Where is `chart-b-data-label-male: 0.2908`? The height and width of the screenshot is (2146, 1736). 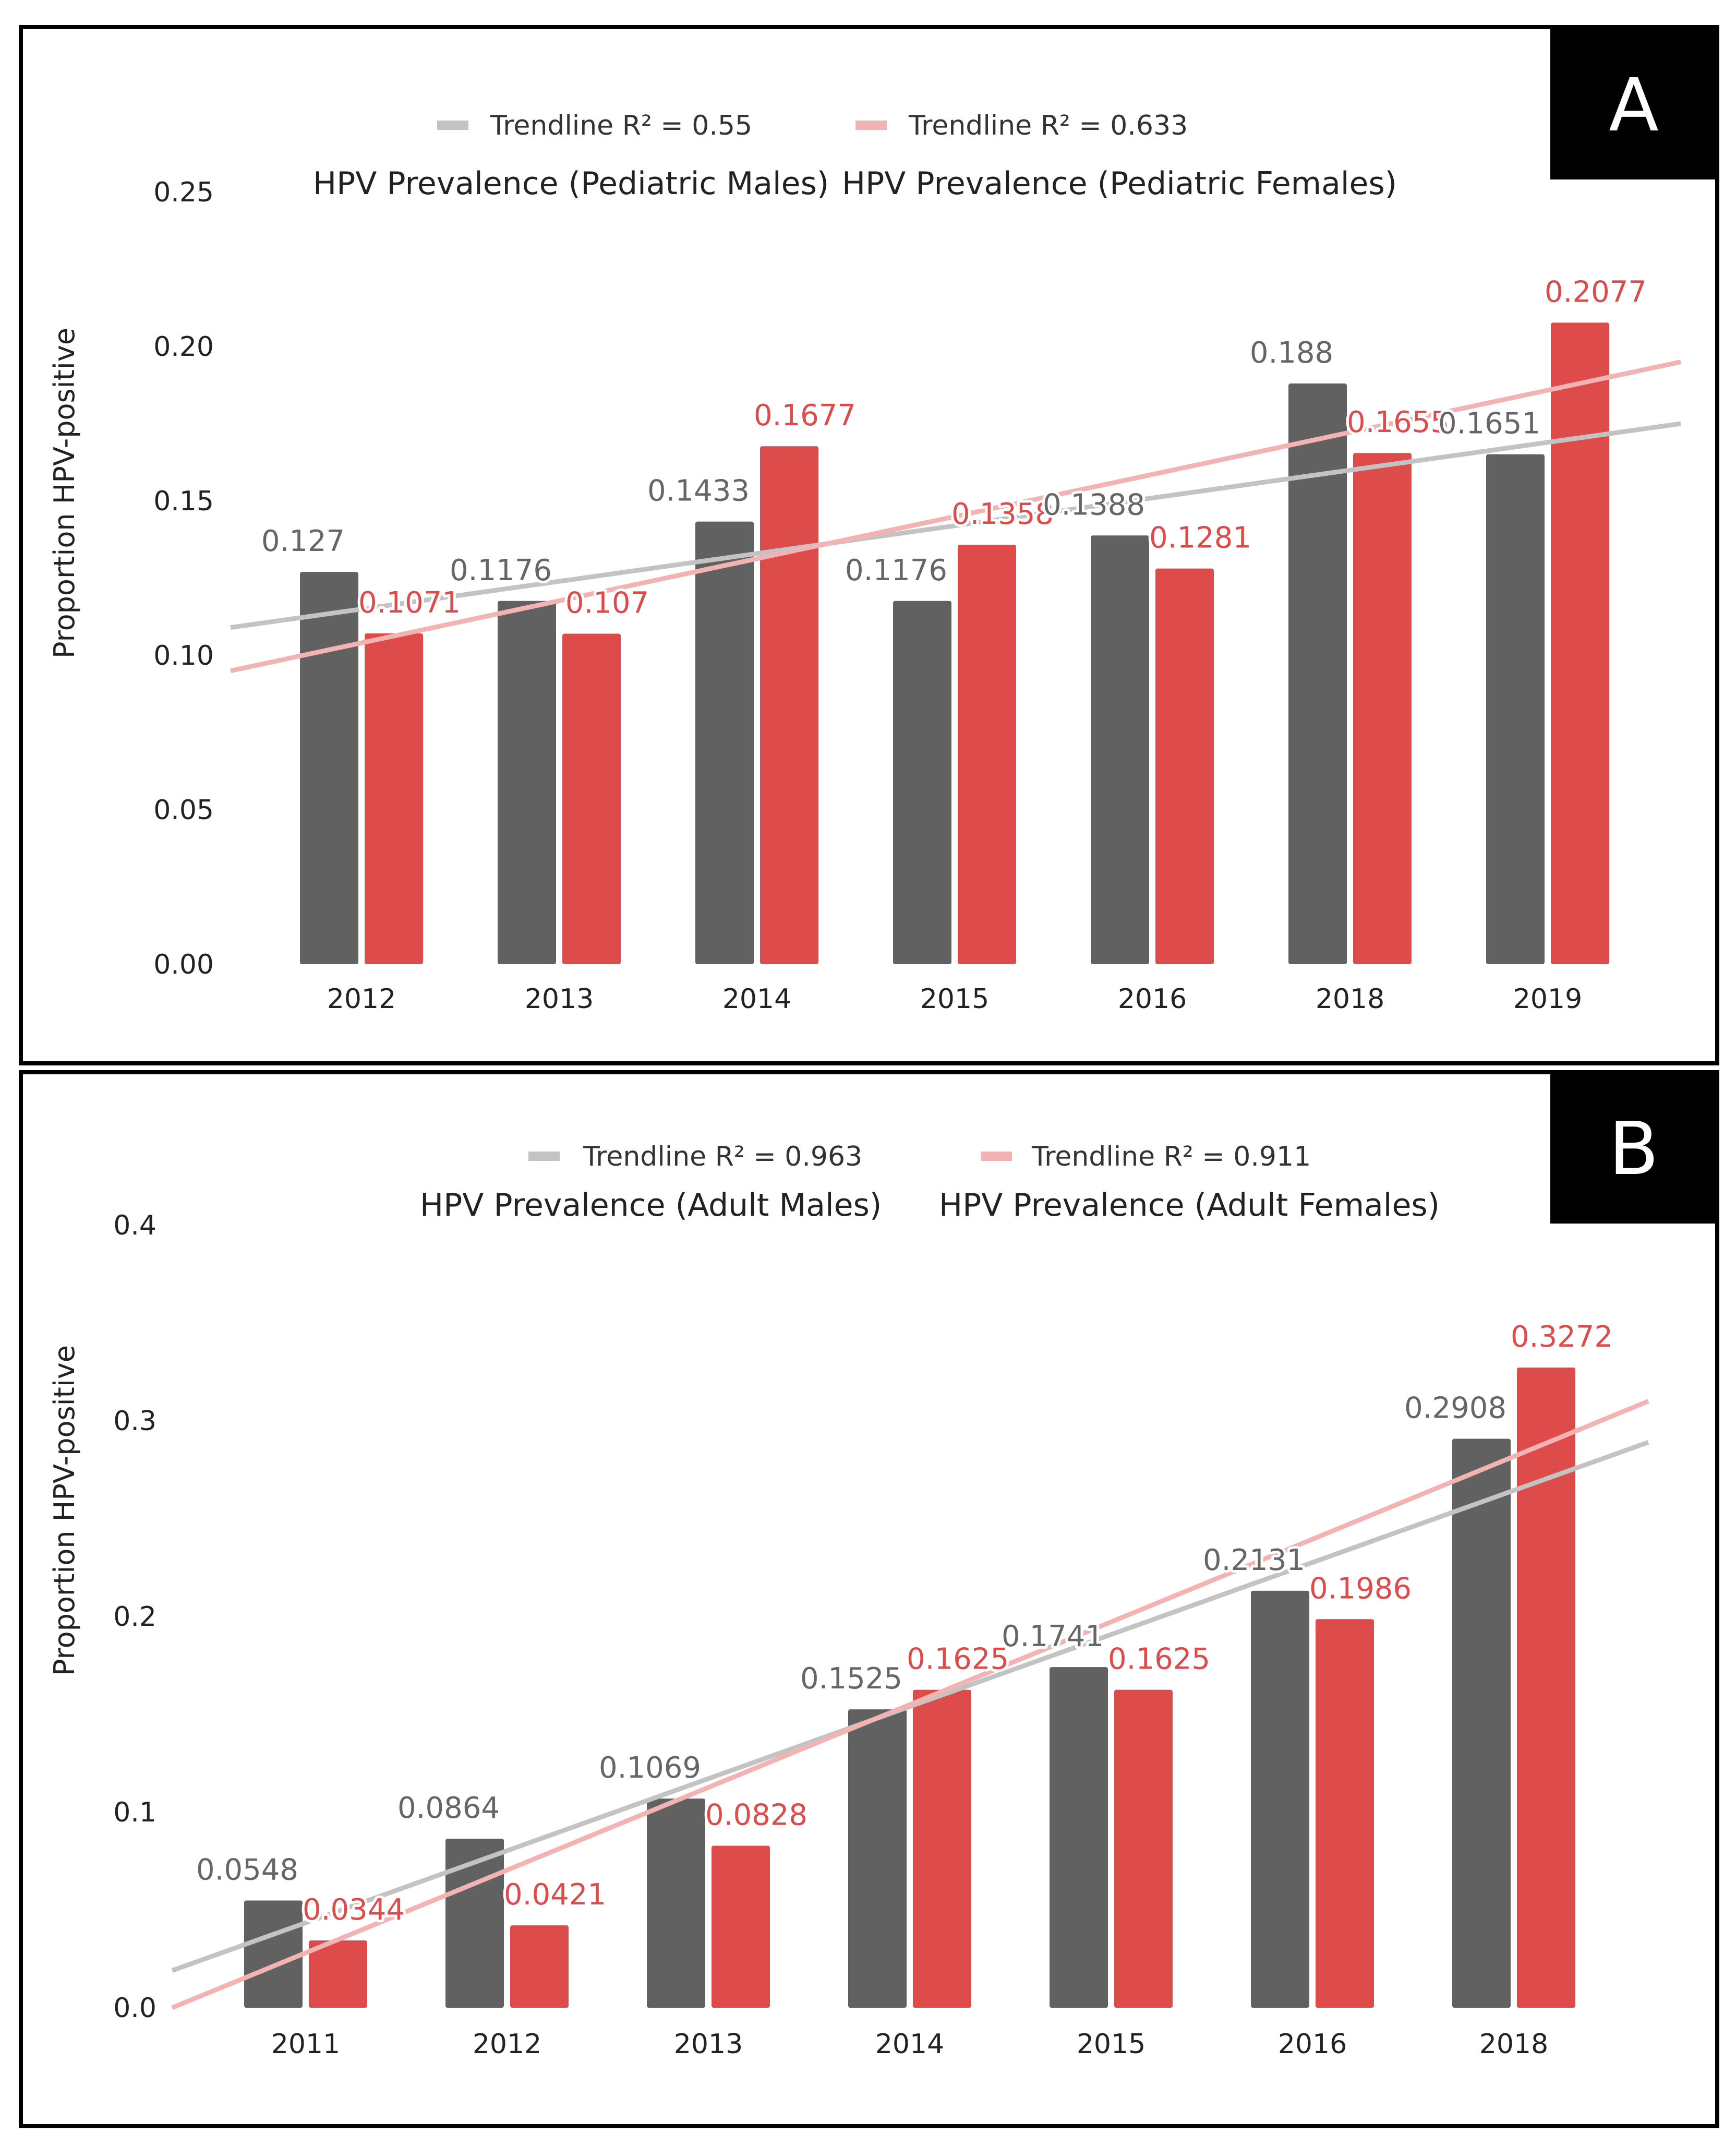 chart-b-data-label-male: 0.2908 is located at coordinates (1455, 1408).